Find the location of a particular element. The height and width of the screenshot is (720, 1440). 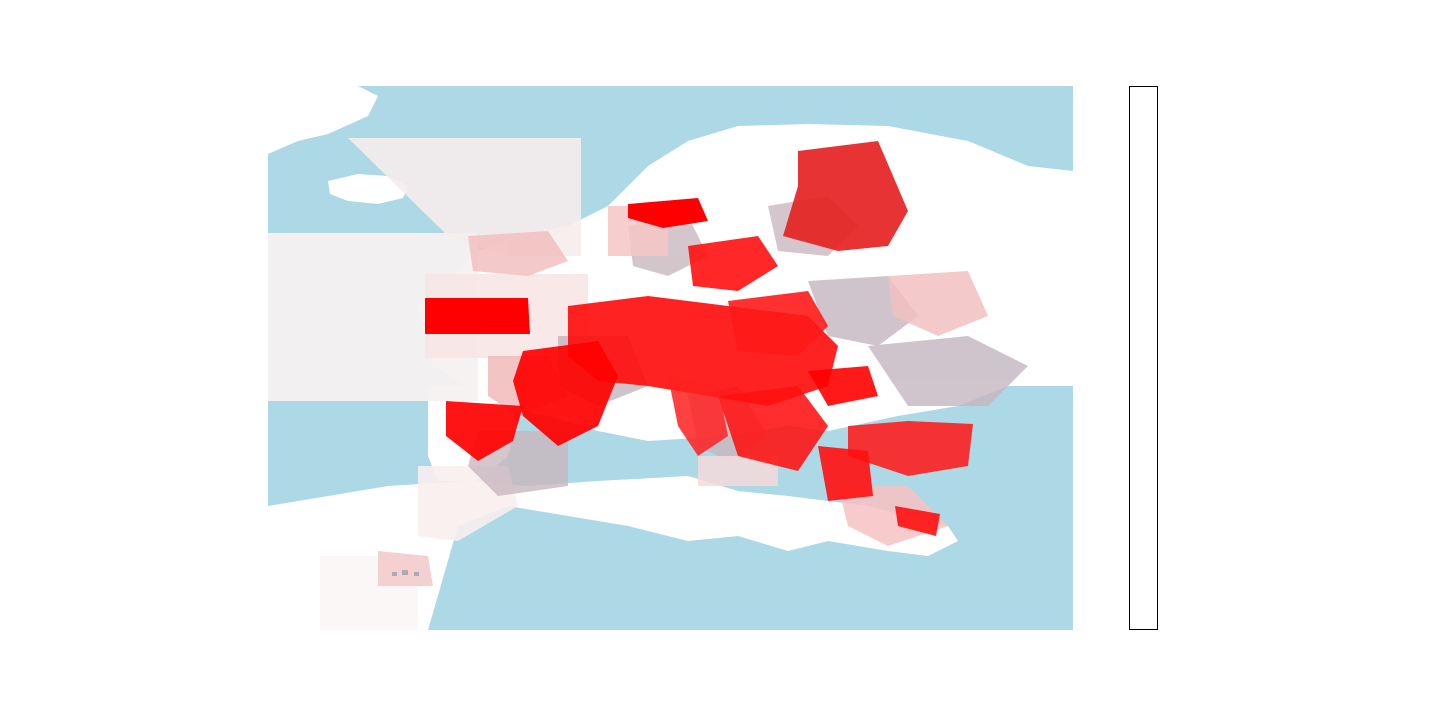

canary-islands is located at coordinates (405, 573).